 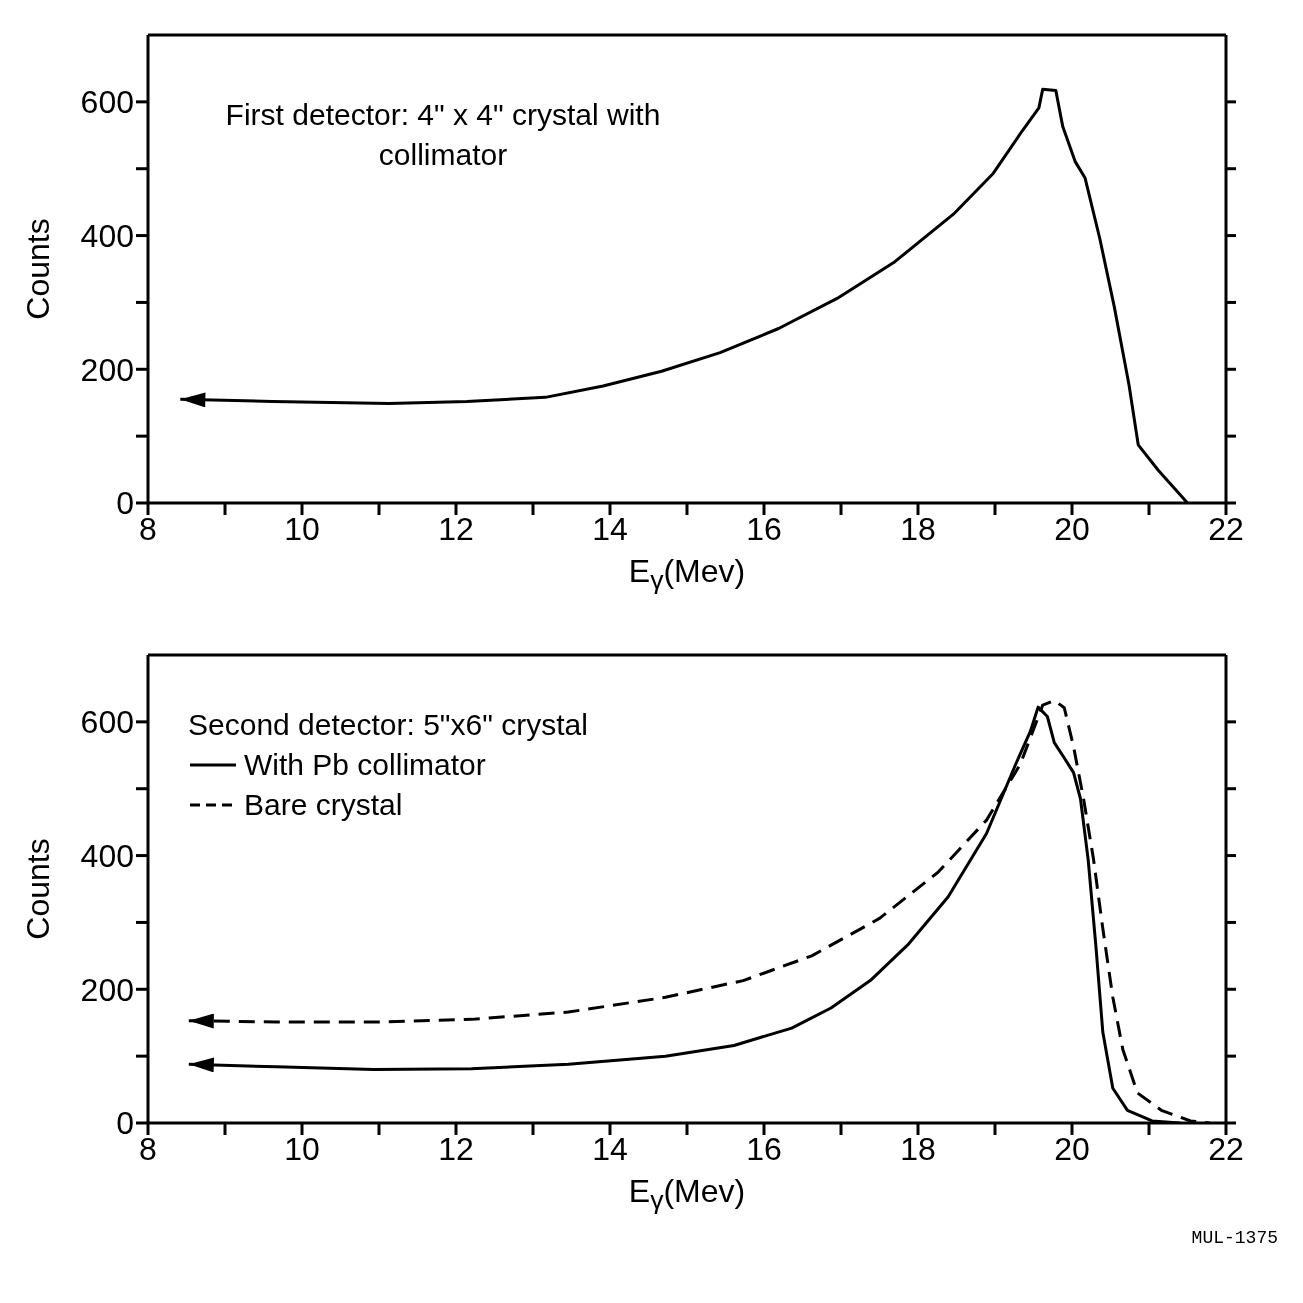 I want to click on legend-label: Bare crystal, so click(x=323, y=805).